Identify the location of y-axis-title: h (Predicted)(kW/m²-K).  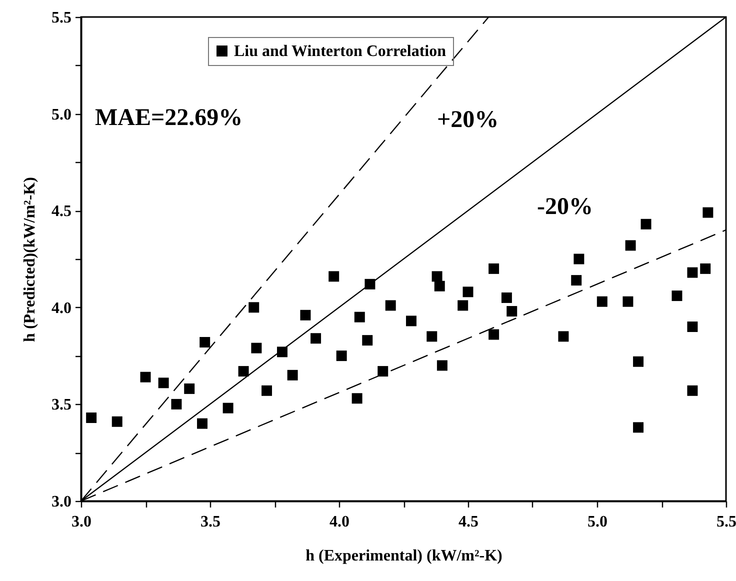
(30, 259).